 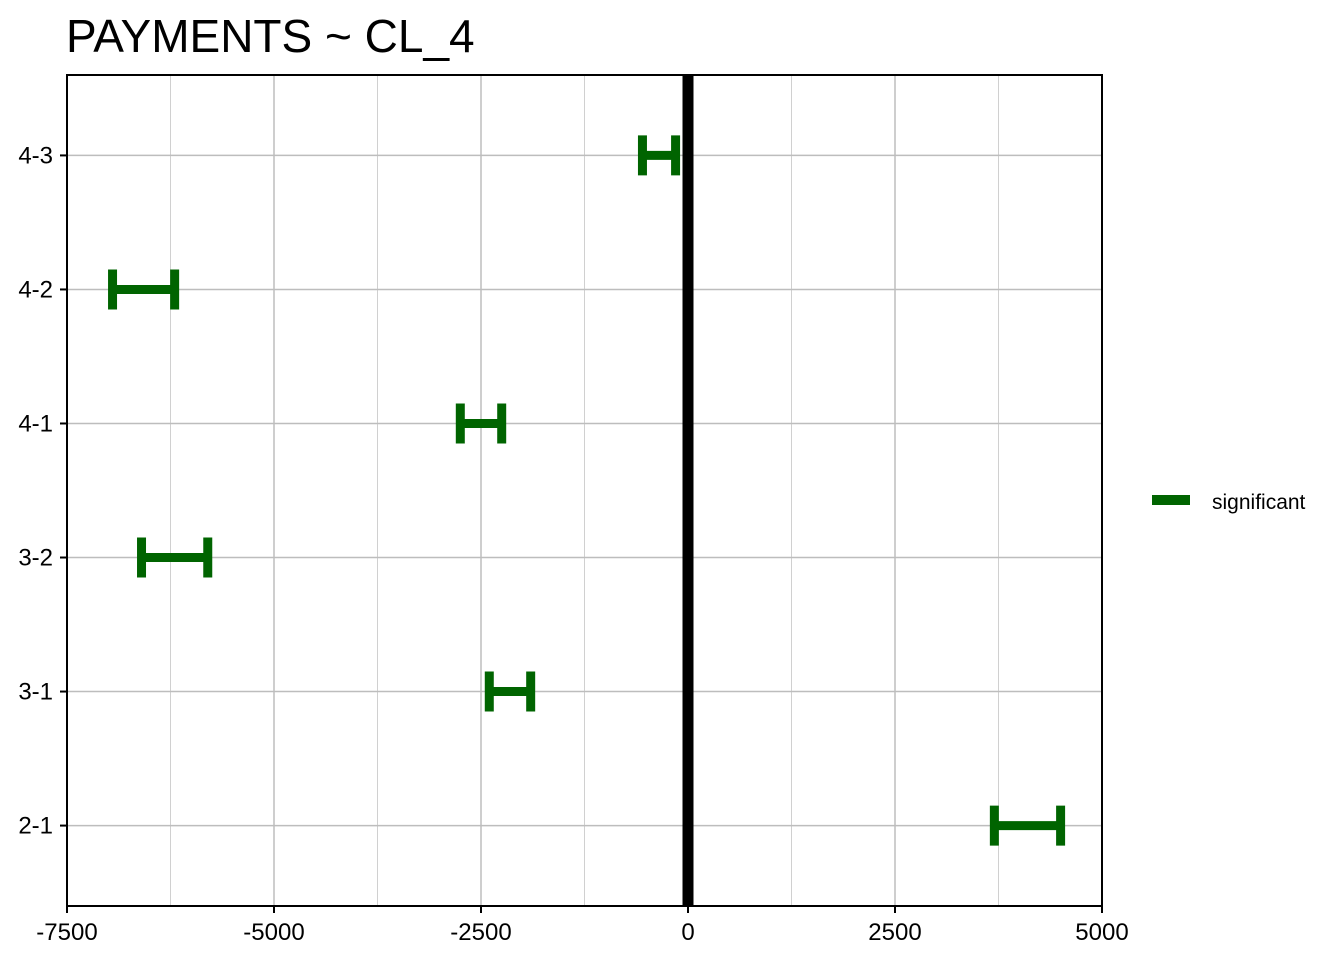 I want to click on y-tick-label: 3-2, so click(x=35, y=558).